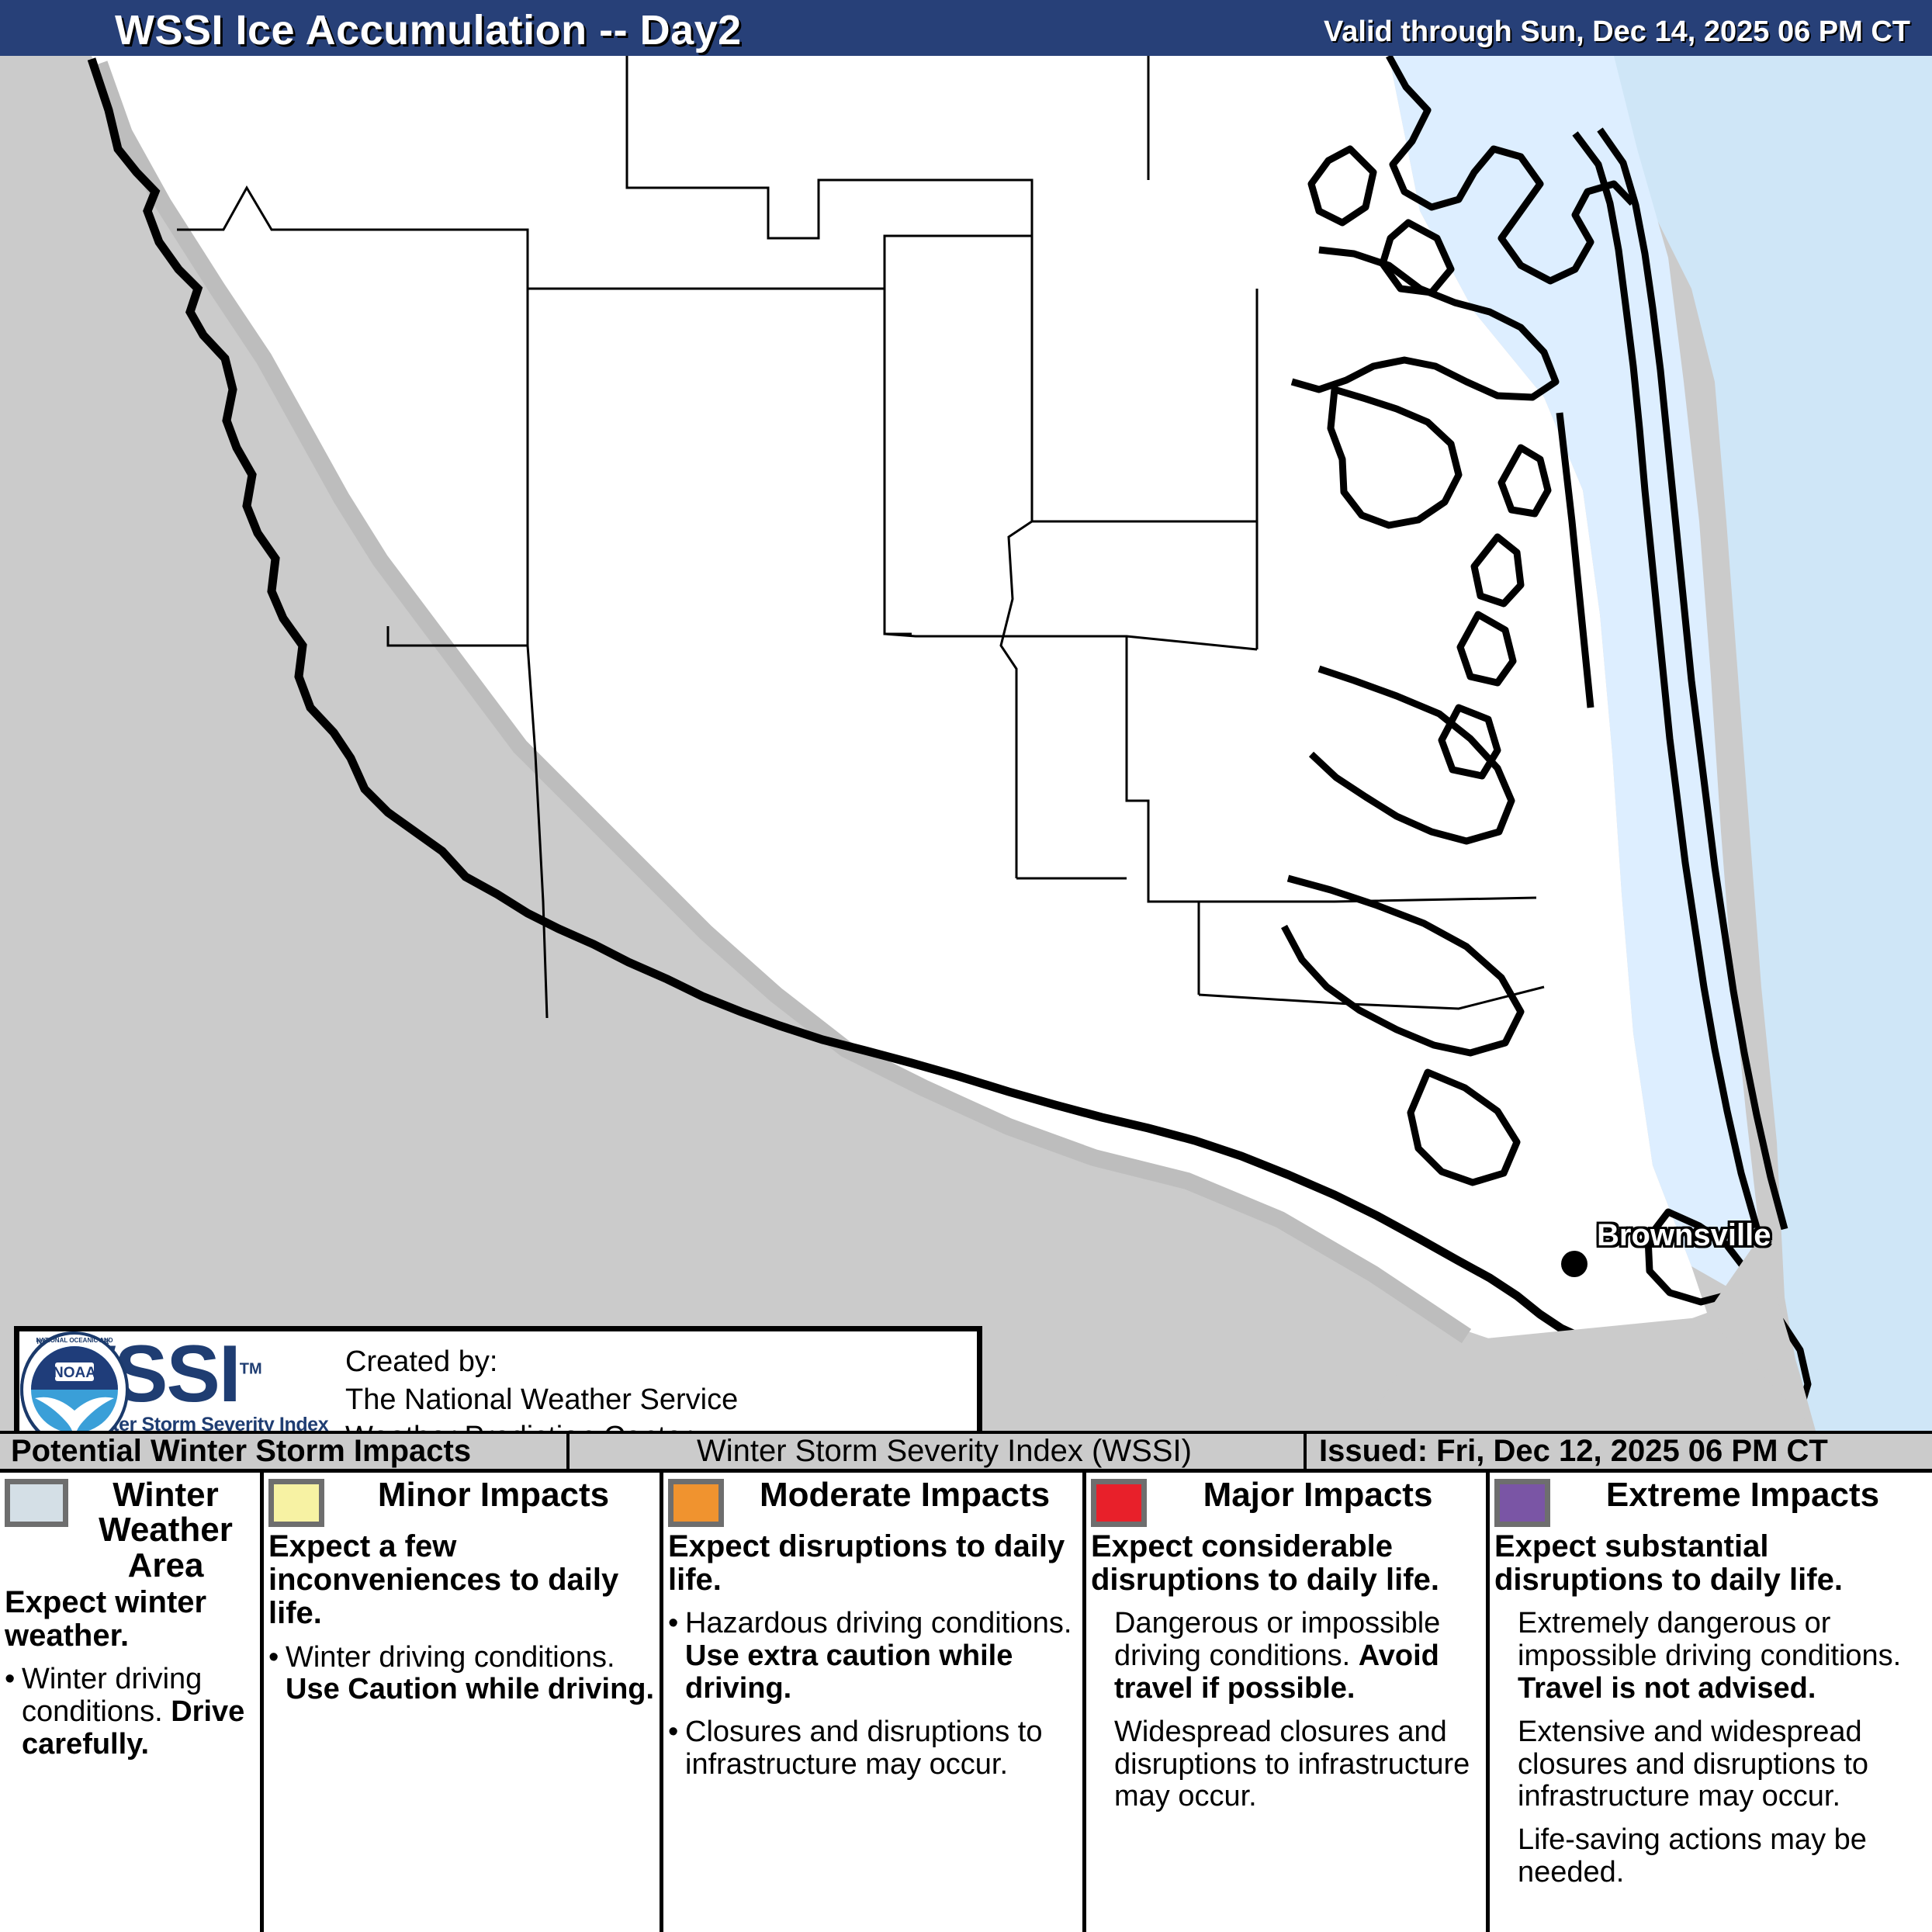 The width and height of the screenshot is (1932, 1932). I want to click on swatch-winter-weather-area, so click(36, 1503).